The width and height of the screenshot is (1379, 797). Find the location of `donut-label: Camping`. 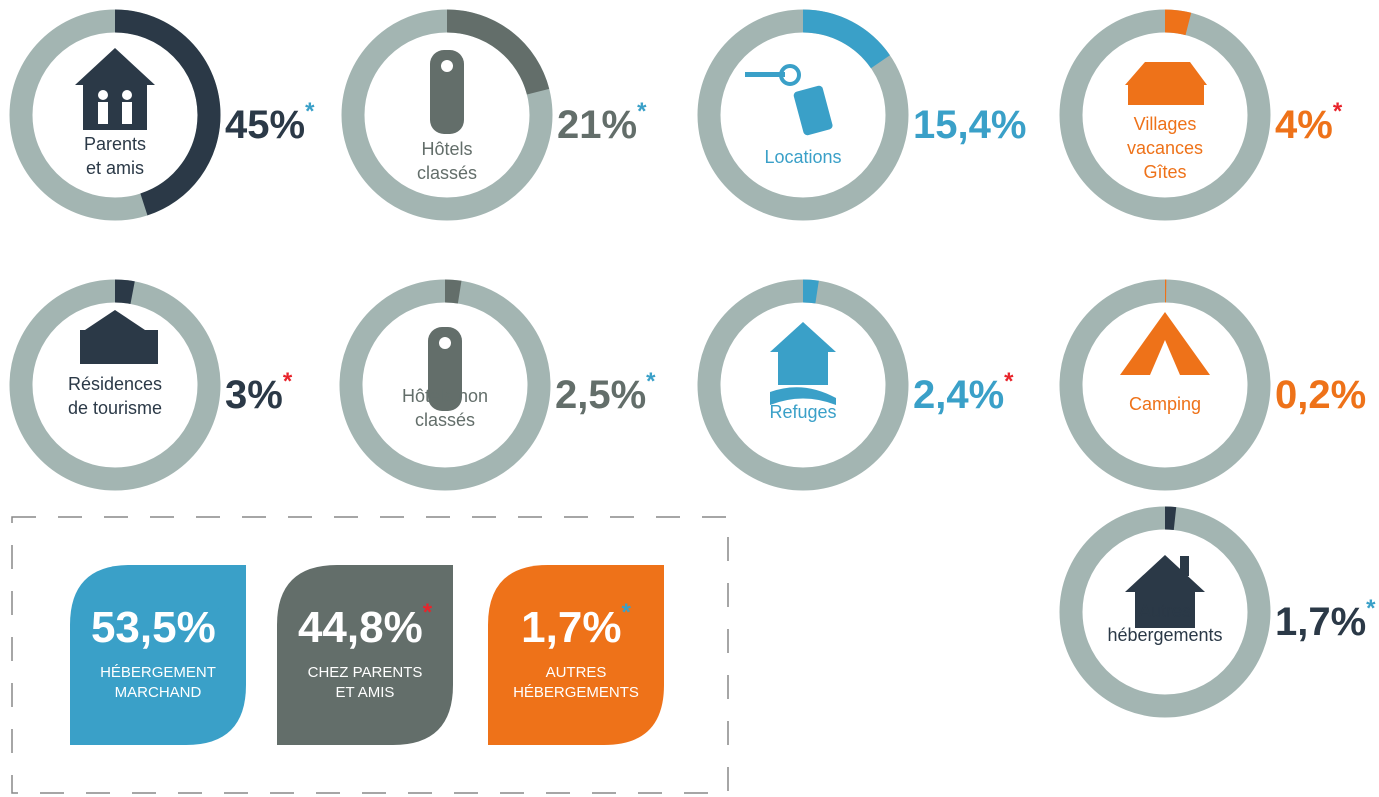

donut-label: Camping is located at coordinates (1165, 404).